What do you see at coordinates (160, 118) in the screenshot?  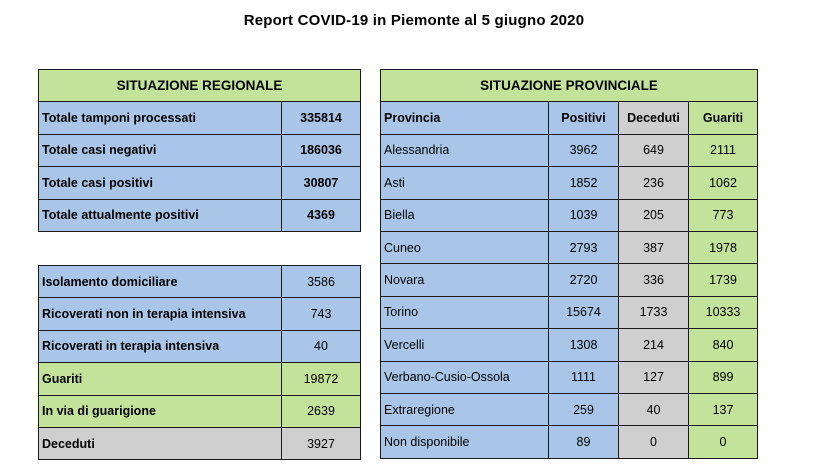 I see `row-label: Totale tamponi processati` at bounding box center [160, 118].